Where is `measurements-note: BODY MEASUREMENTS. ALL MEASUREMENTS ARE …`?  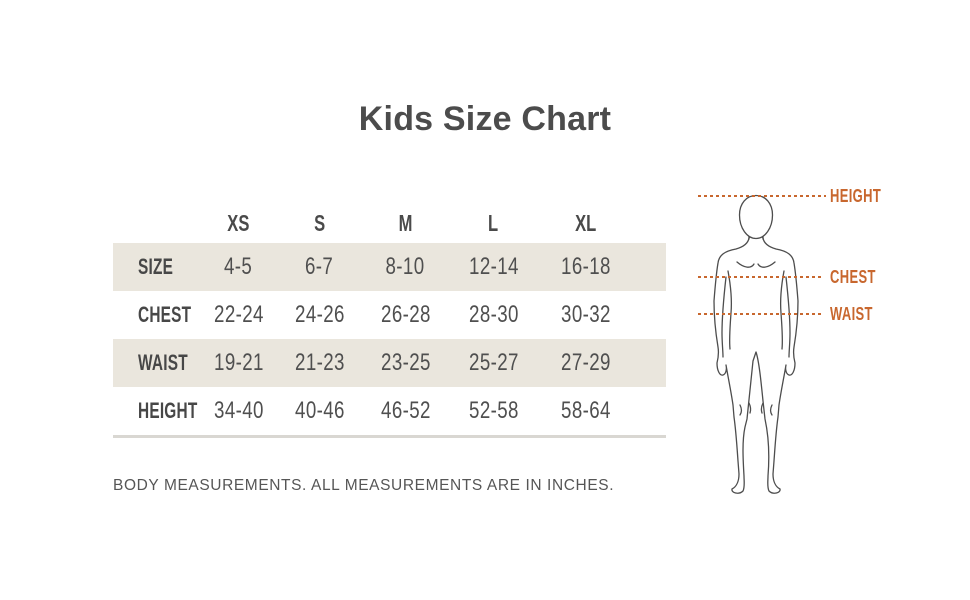
measurements-note: BODY MEASUREMENTS. ALL MEASUREMENTS ARE … is located at coordinates (364, 485).